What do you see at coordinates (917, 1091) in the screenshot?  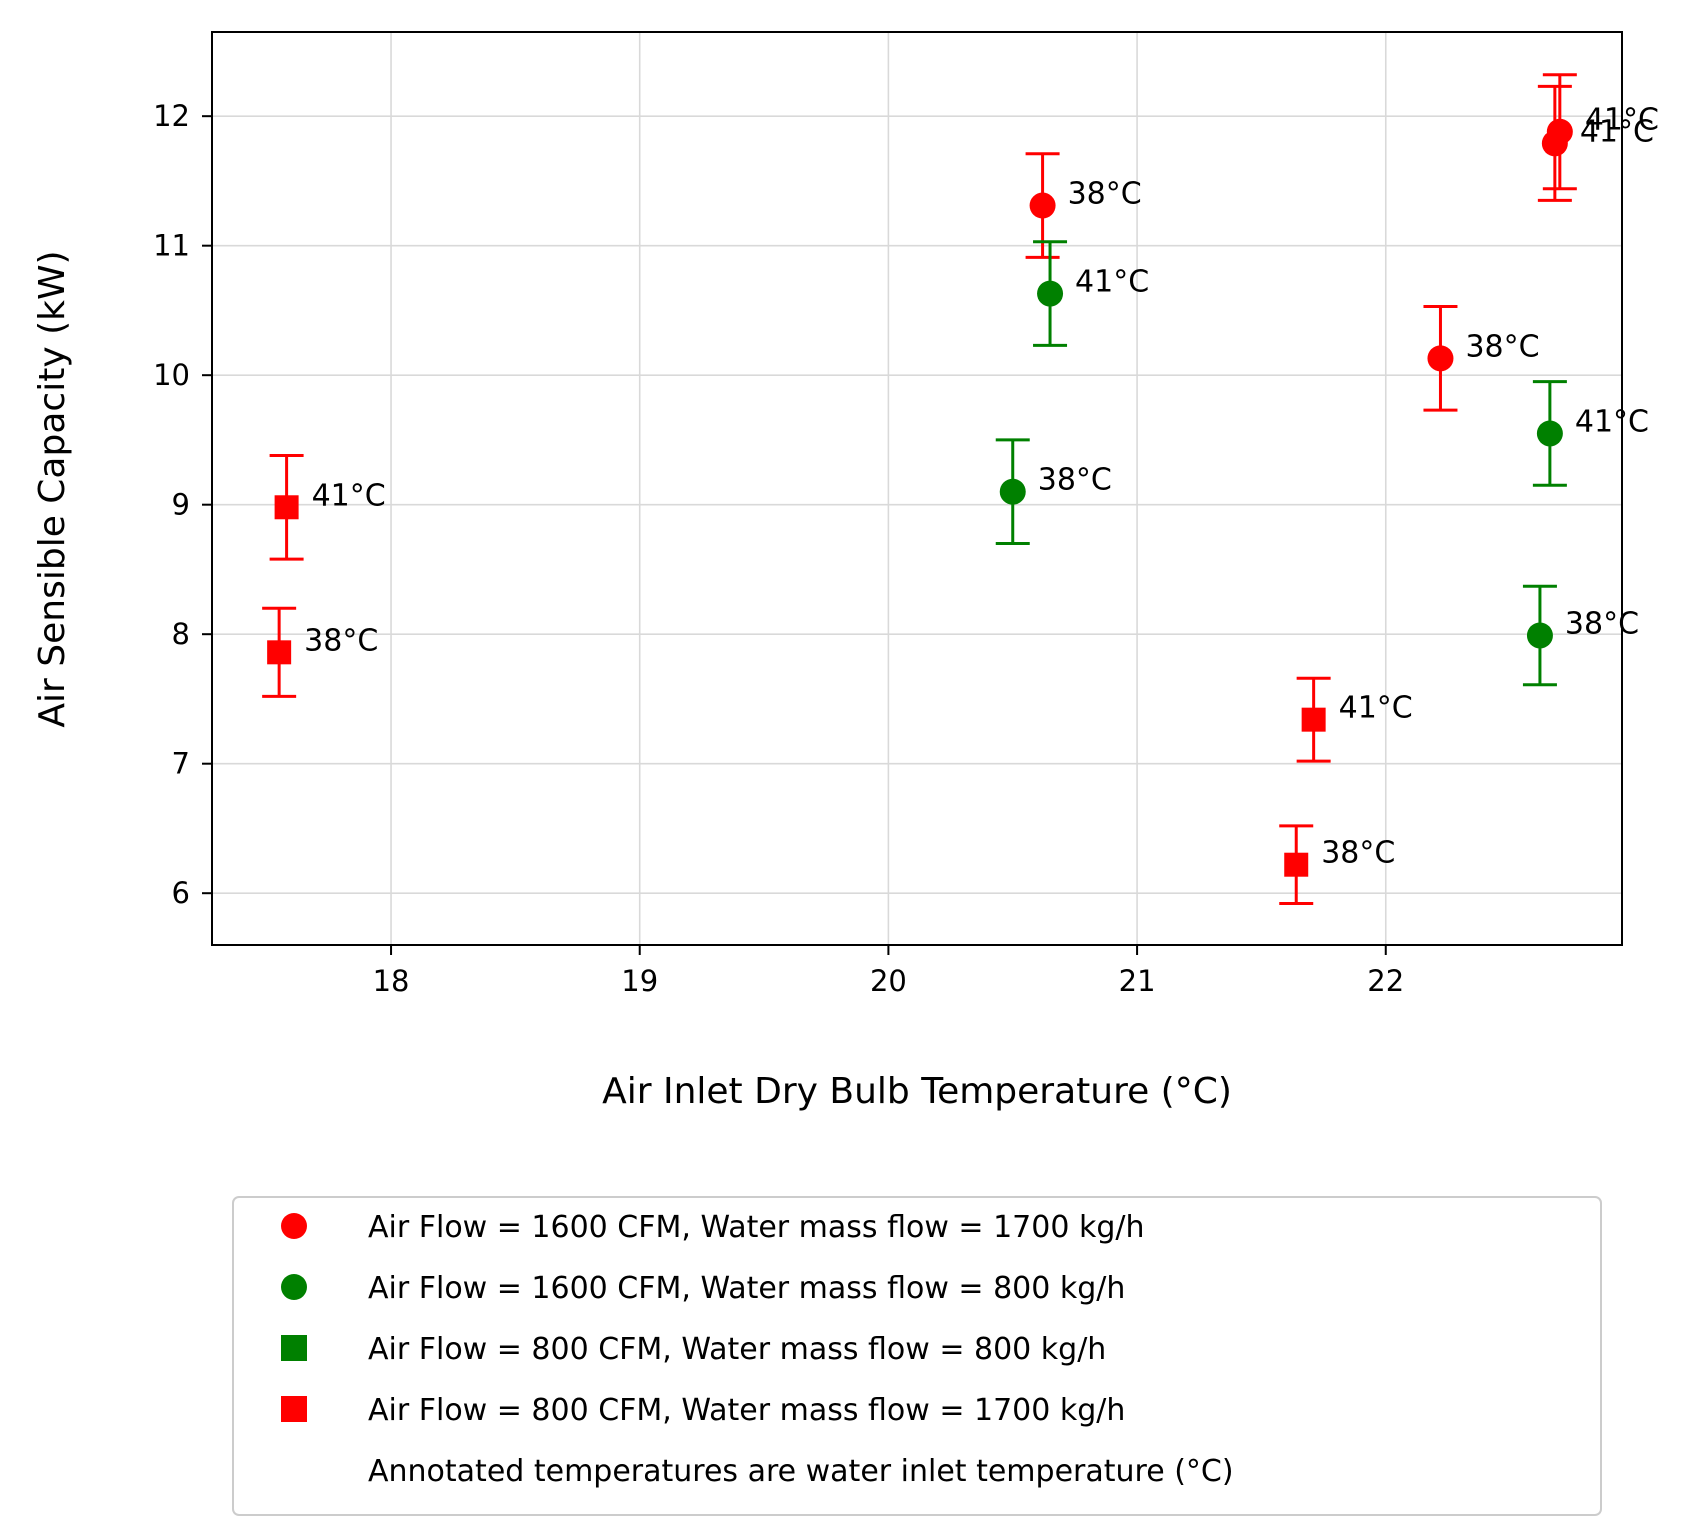 I see `x-axis-label: Air Inlet Dry Bulb Temperature (°C)` at bounding box center [917, 1091].